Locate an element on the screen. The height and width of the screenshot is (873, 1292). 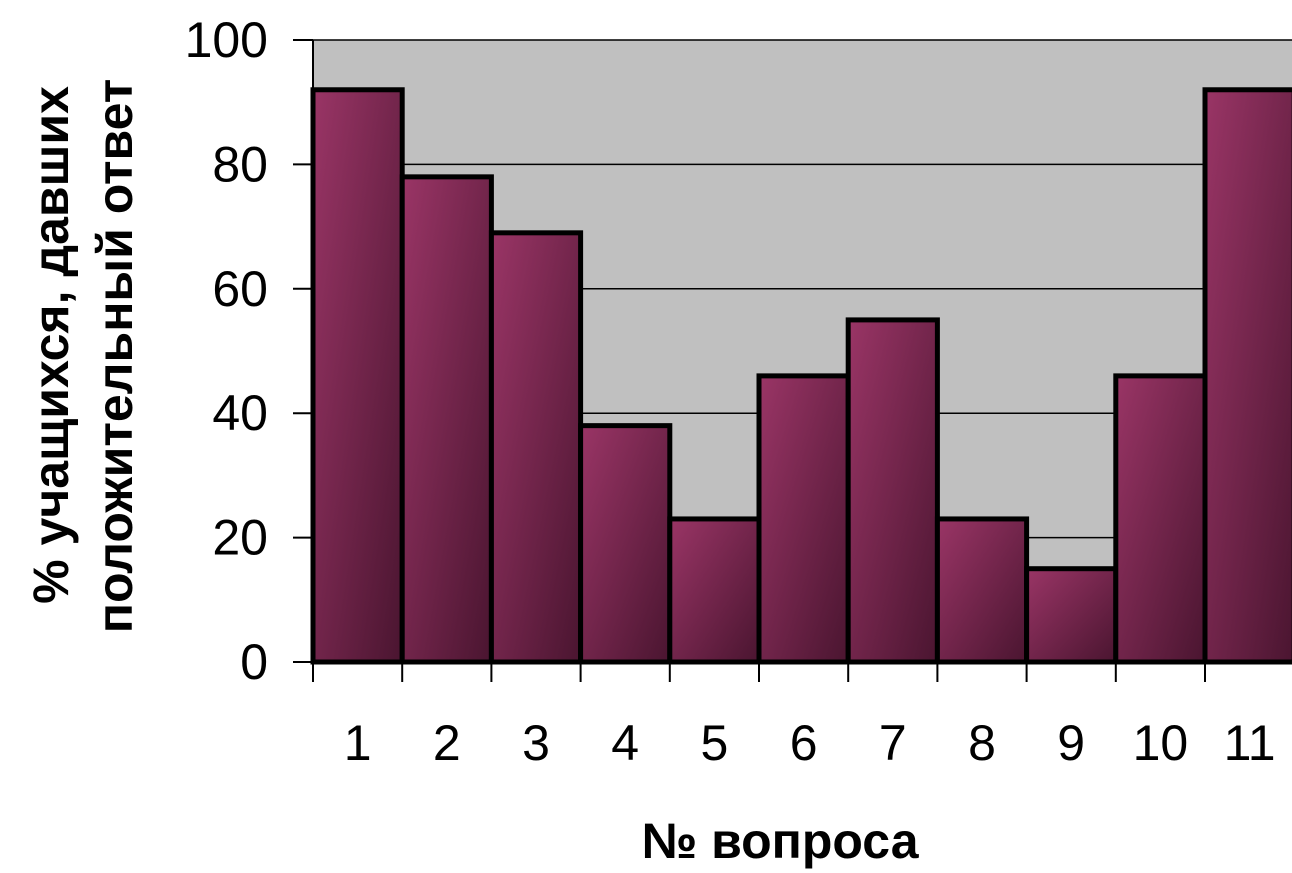
x-tick-label: 8 is located at coordinates (982, 743).